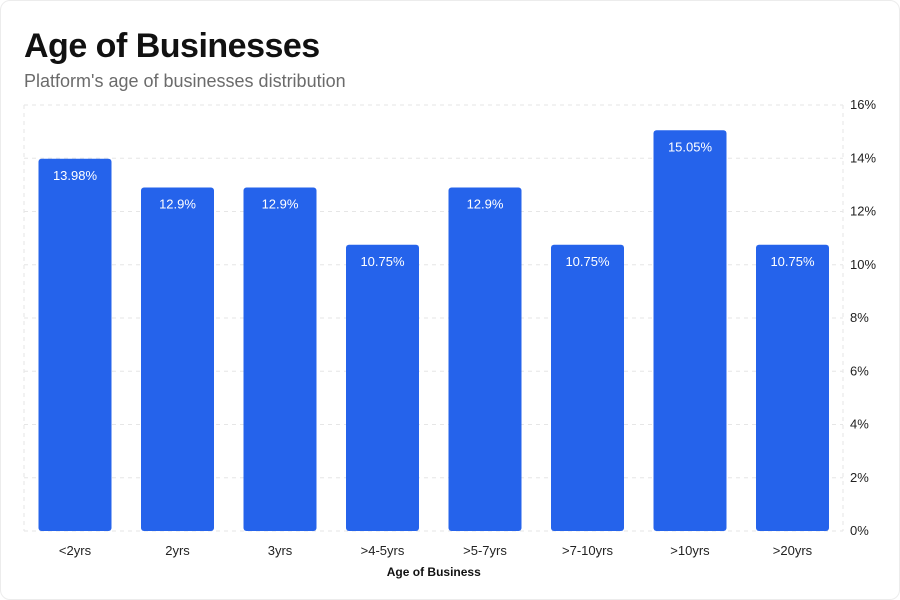 The height and width of the screenshot is (600, 900). What do you see at coordinates (859, 530) in the screenshot?
I see `y-tick-label: 0%` at bounding box center [859, 530].